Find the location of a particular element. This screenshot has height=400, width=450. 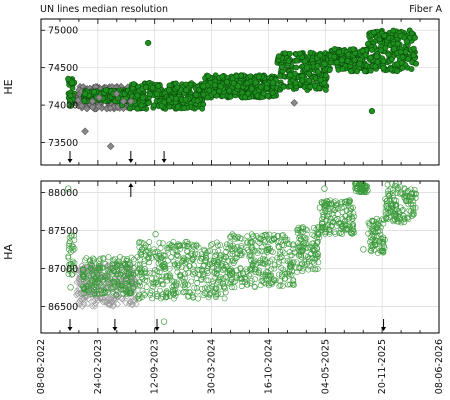

x-tick-label: 08-06-2026 is located at coordinates (439, 366).